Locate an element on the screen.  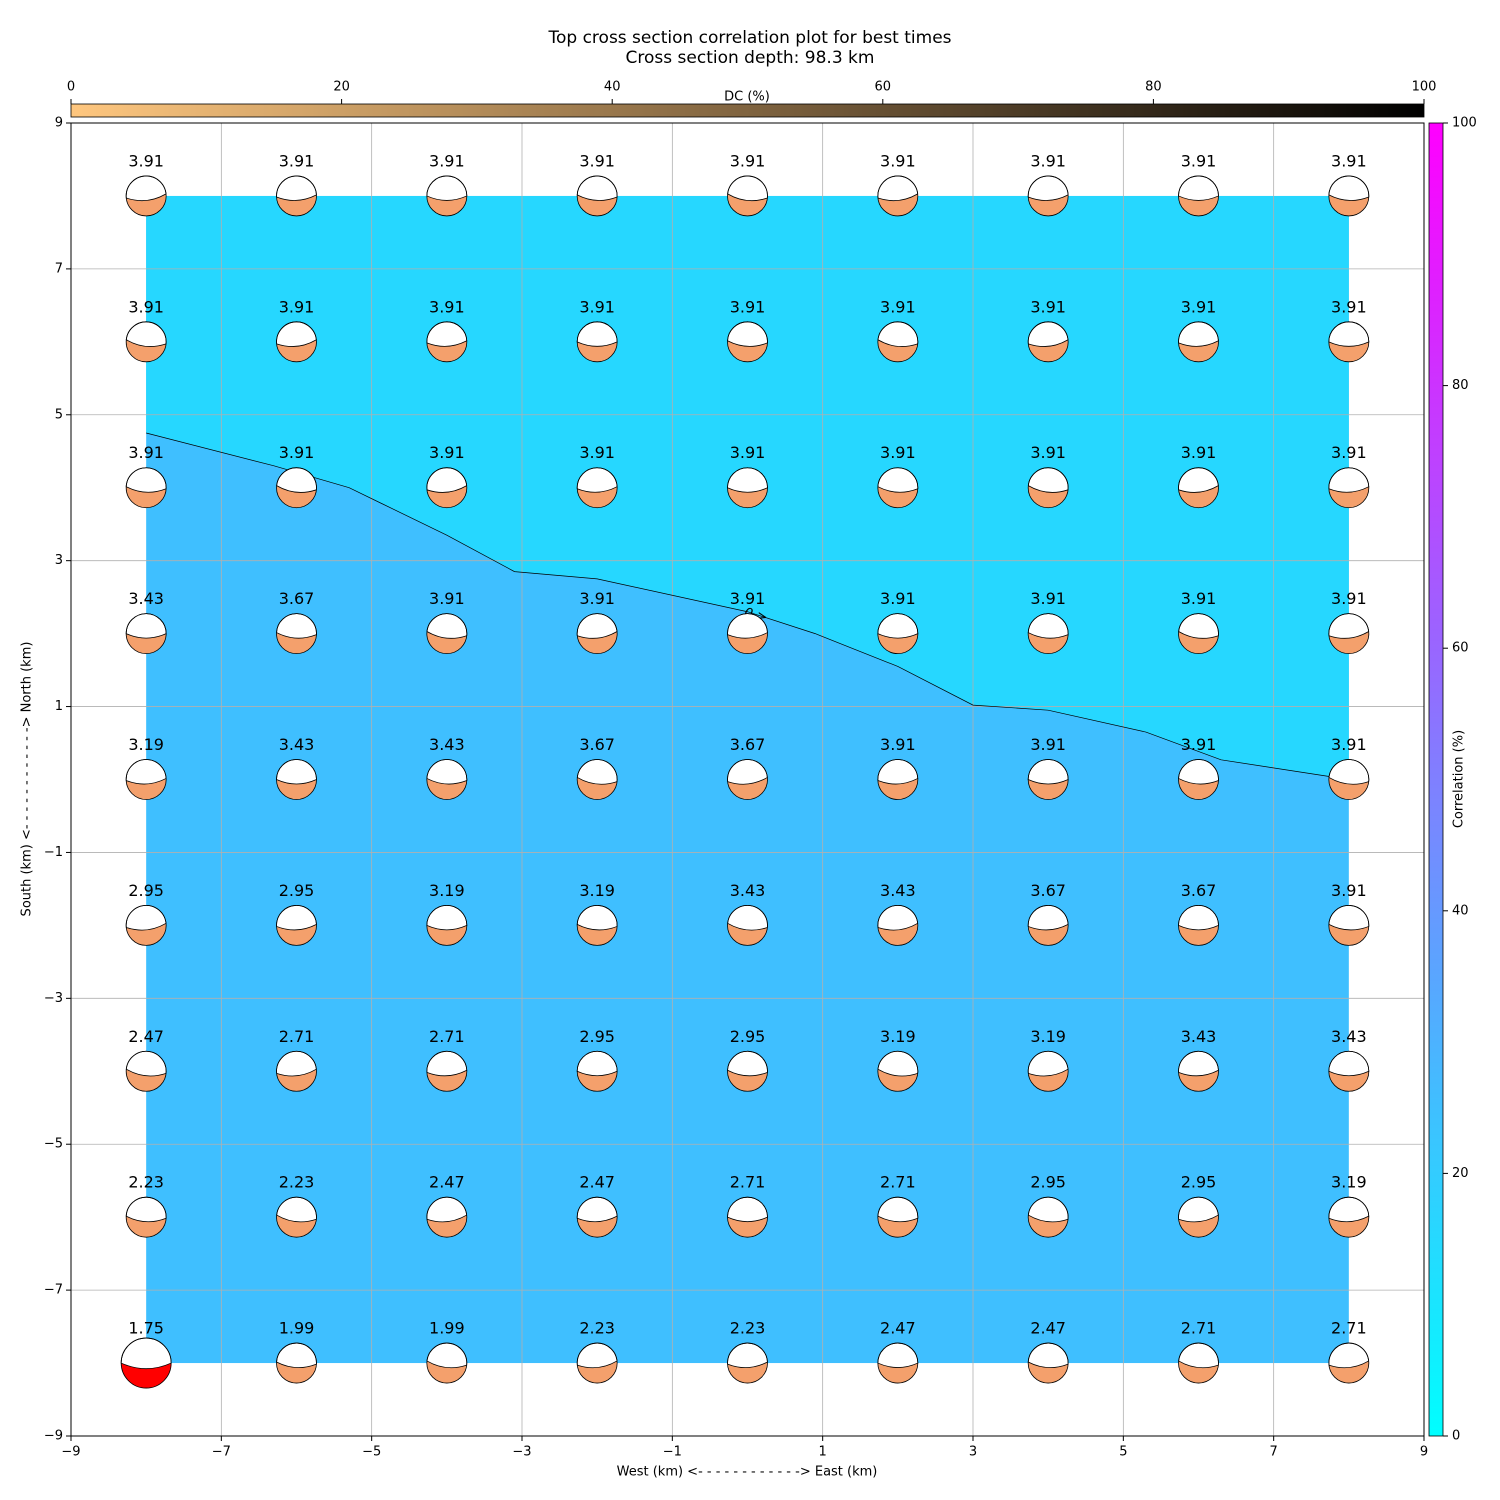
corr-tick-label: 0 is located at coordinates (1456, 1436).